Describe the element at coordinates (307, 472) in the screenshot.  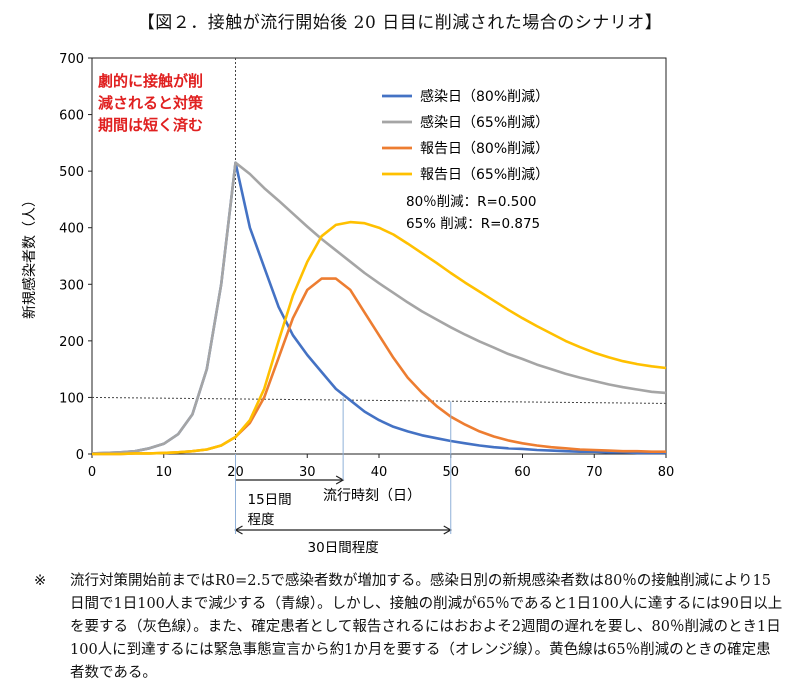
I see `x-tick-label: 30` at that location.